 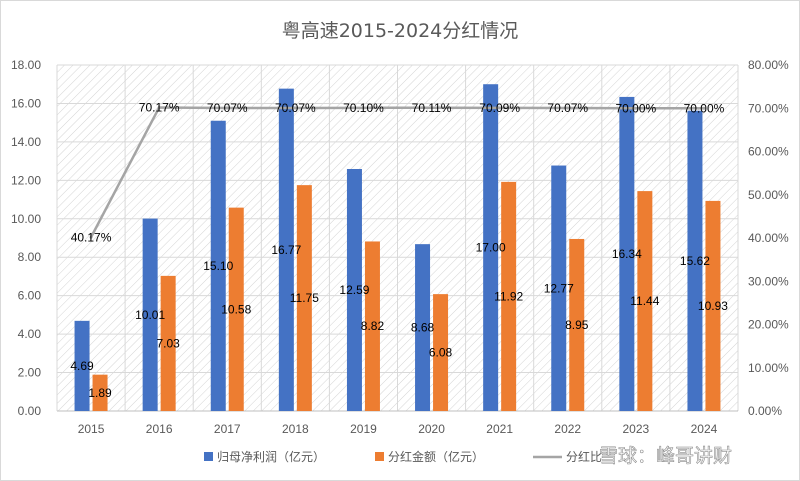 I want to click on x-tick-label: 2020, so click(x=431, y=429).